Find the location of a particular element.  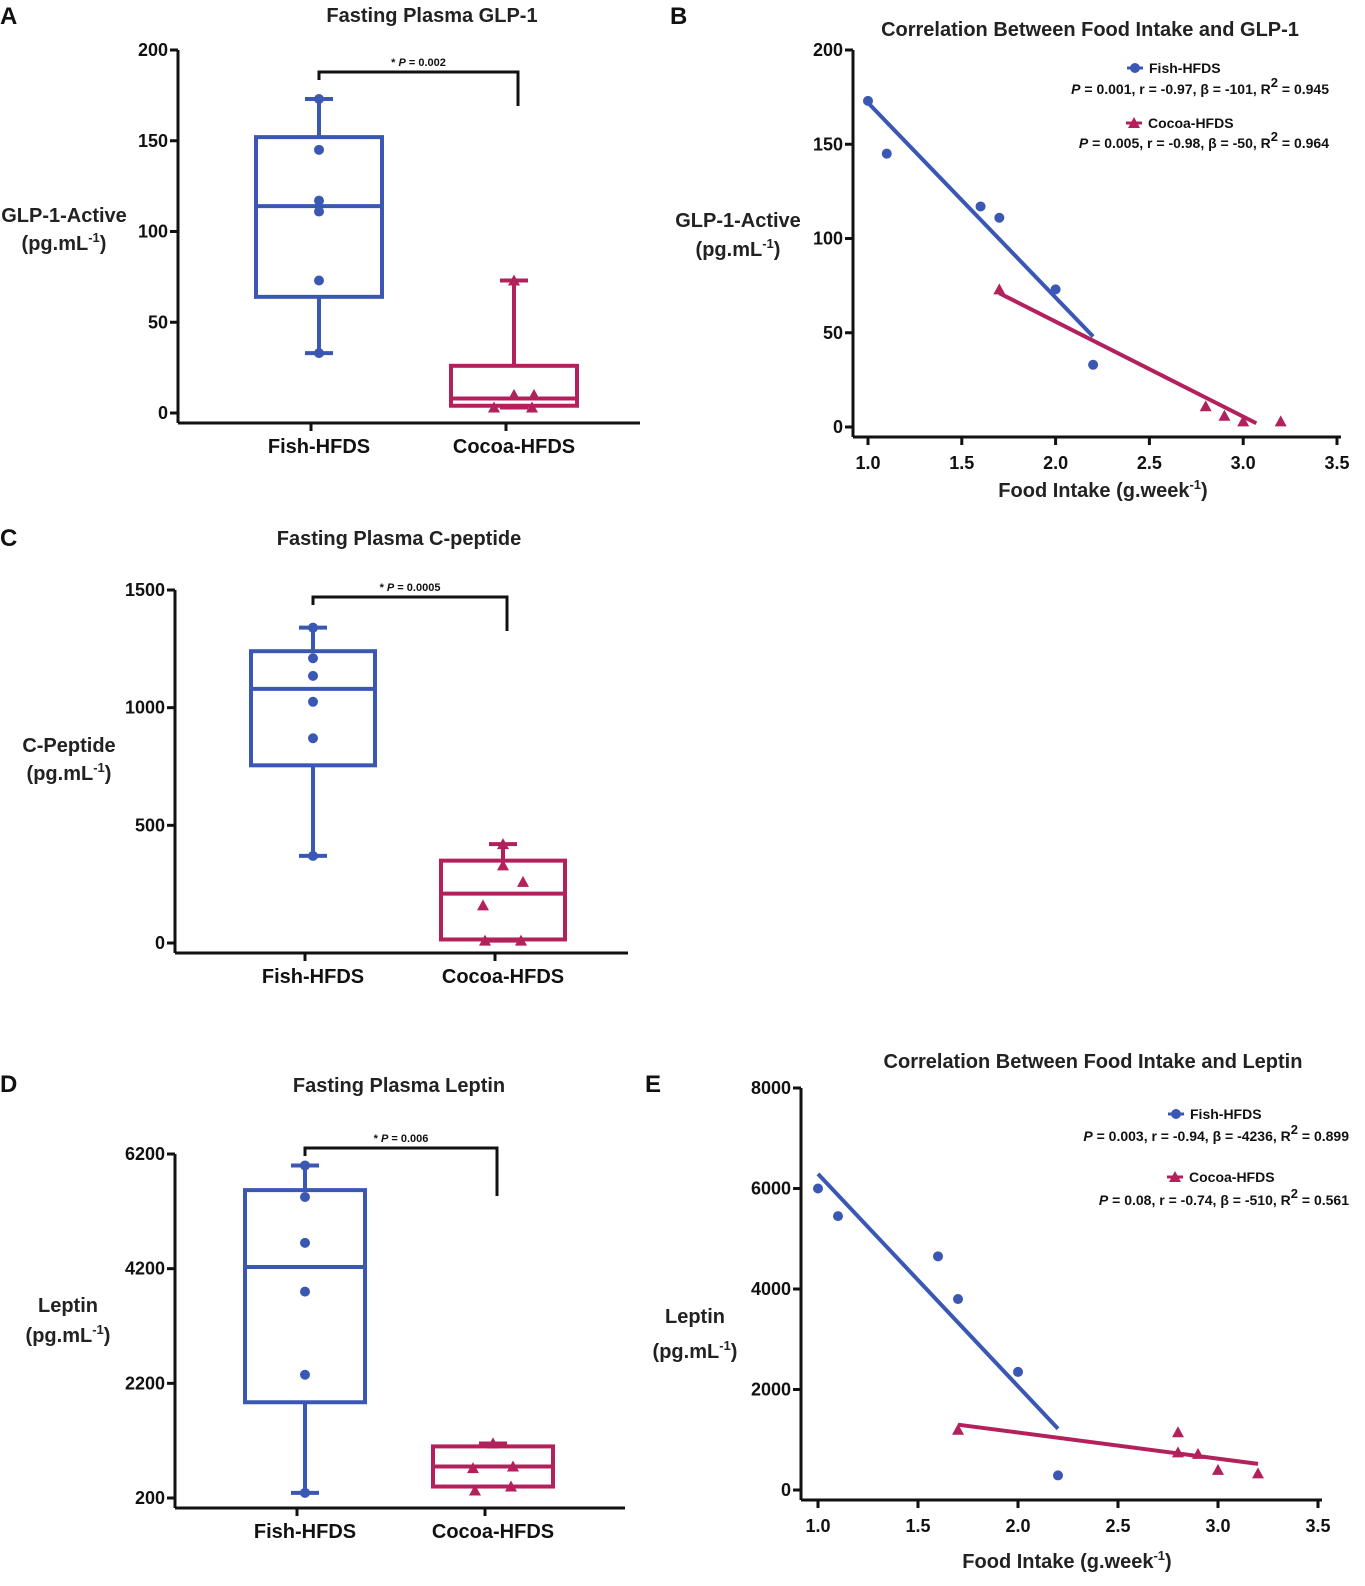

panel-b-ylabel-unit-text: (pg.mL is located at coordinates (729, 250).